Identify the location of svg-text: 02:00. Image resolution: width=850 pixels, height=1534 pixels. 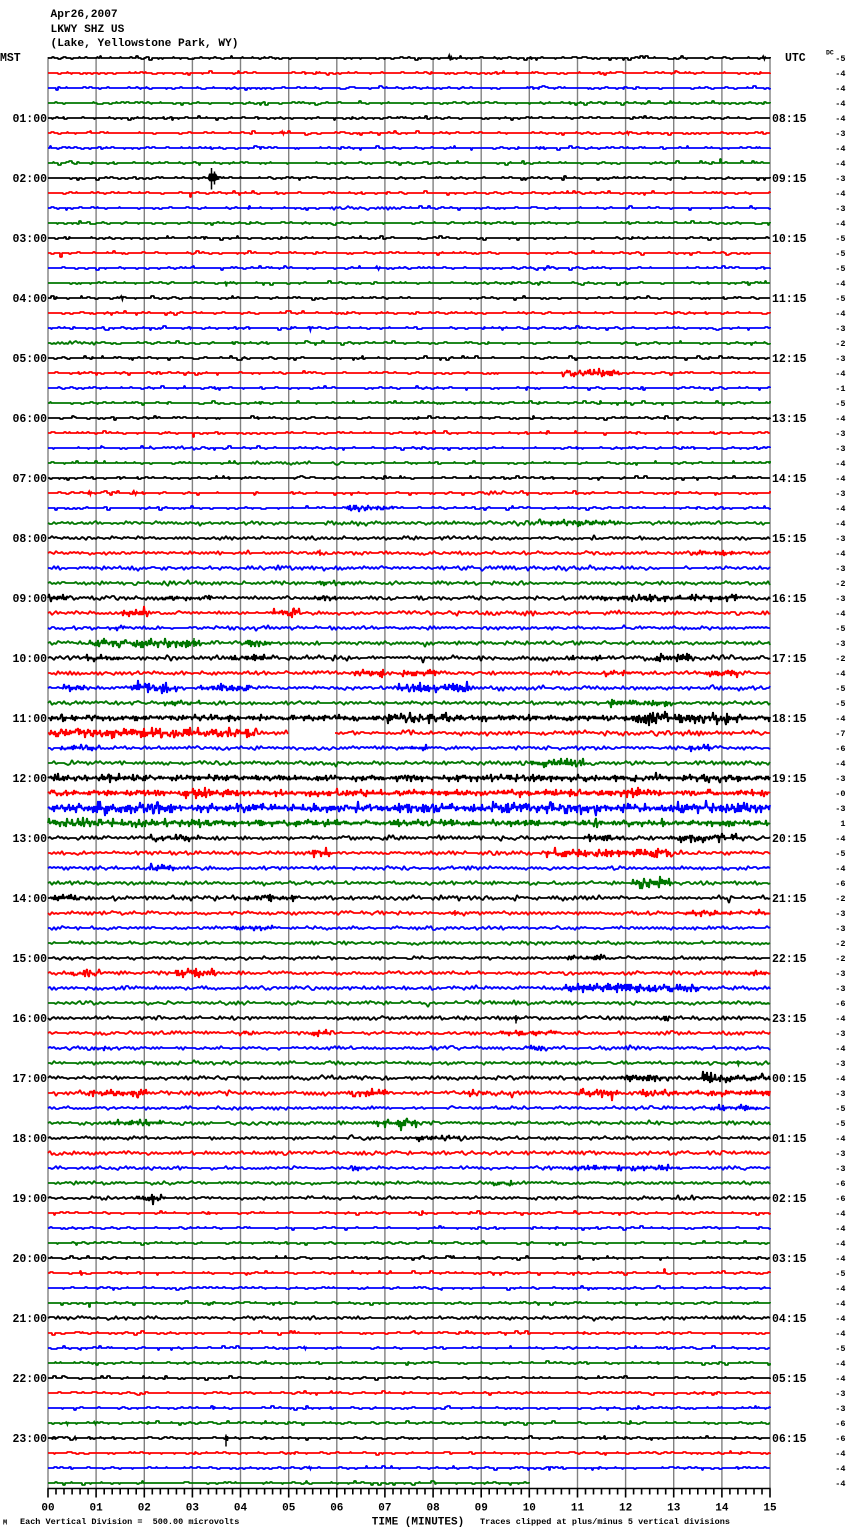
(29, 179).